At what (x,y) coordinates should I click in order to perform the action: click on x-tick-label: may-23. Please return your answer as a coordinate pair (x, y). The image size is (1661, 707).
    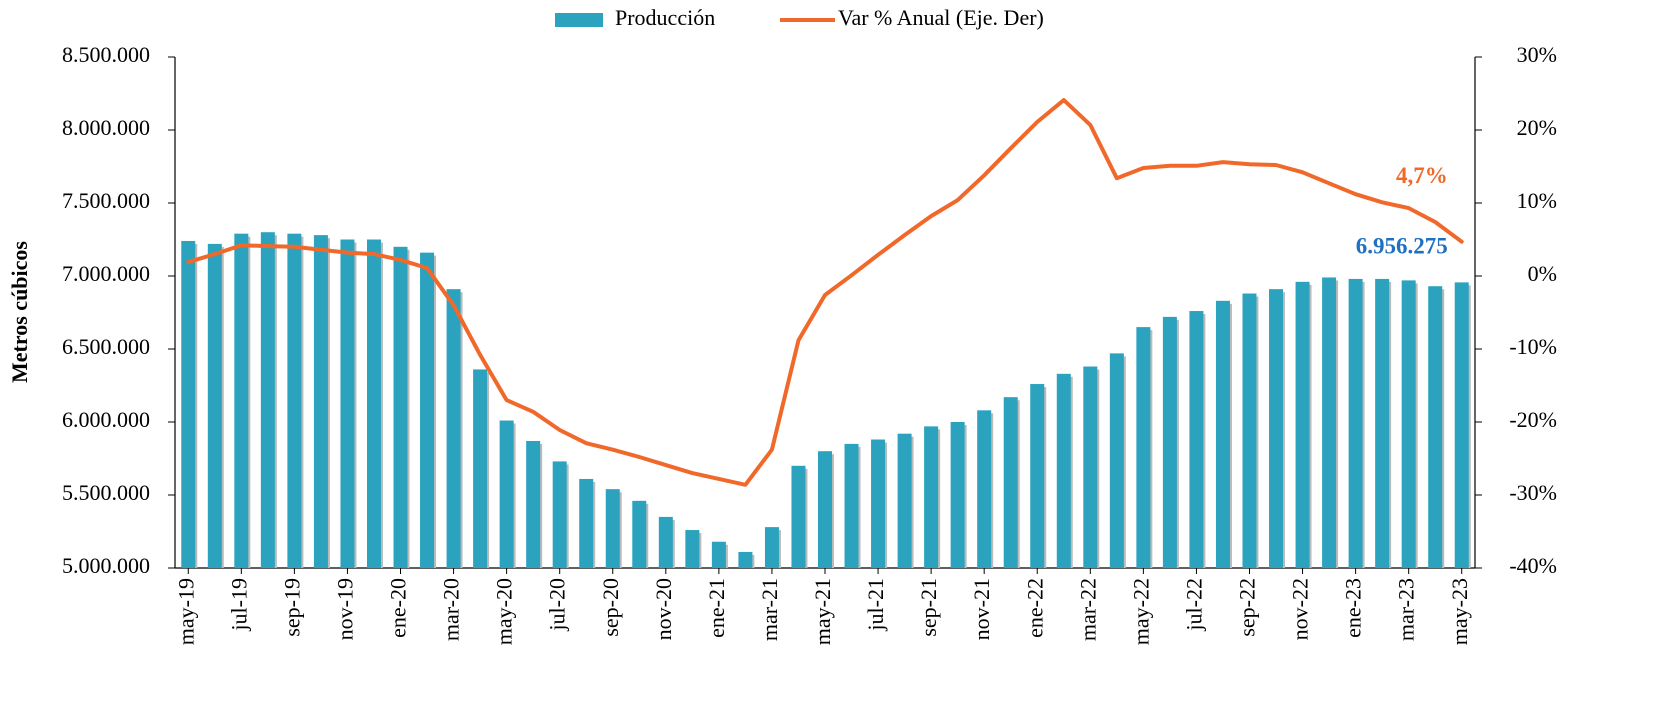
    Looking at the image, I should click on (1459, 611).